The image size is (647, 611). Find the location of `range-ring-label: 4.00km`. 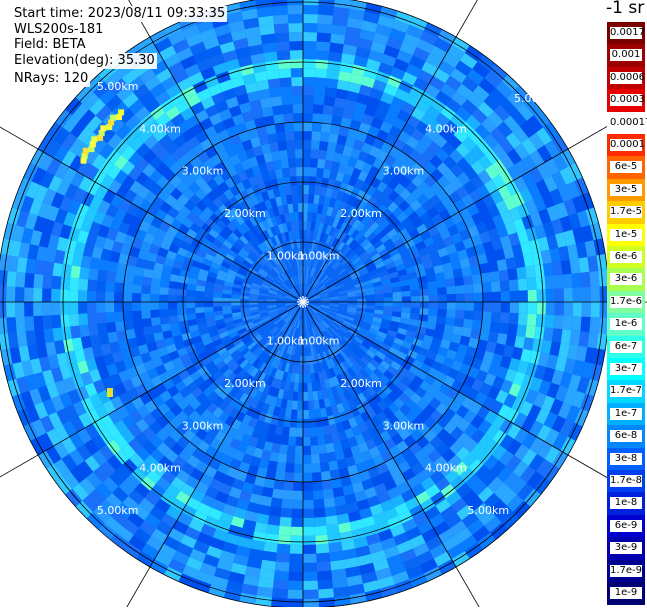

range-ring-label: 4.00km is located at coordinates (160, 128).